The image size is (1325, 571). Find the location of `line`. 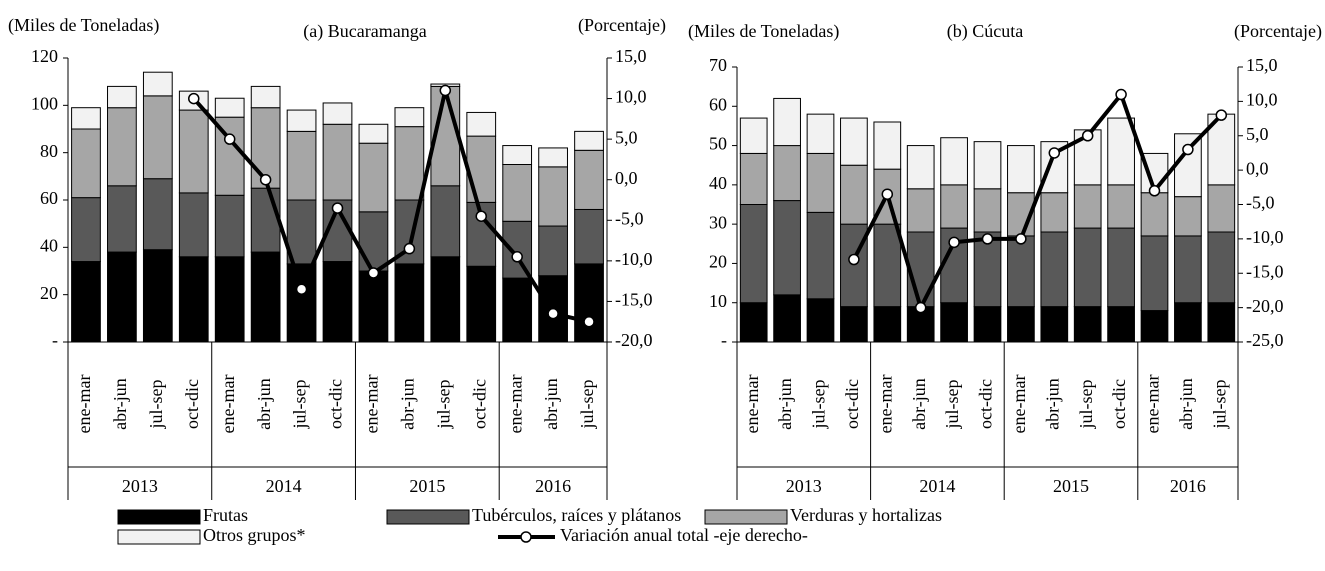

line is located at coordinates (1037, 201).